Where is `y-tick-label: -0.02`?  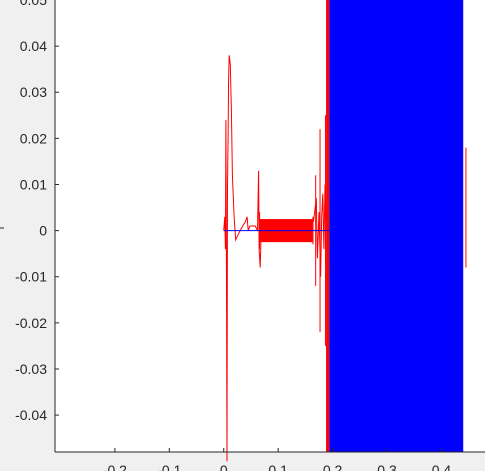 y-tick-label: -0.02 is located at coordinates (31, 323).